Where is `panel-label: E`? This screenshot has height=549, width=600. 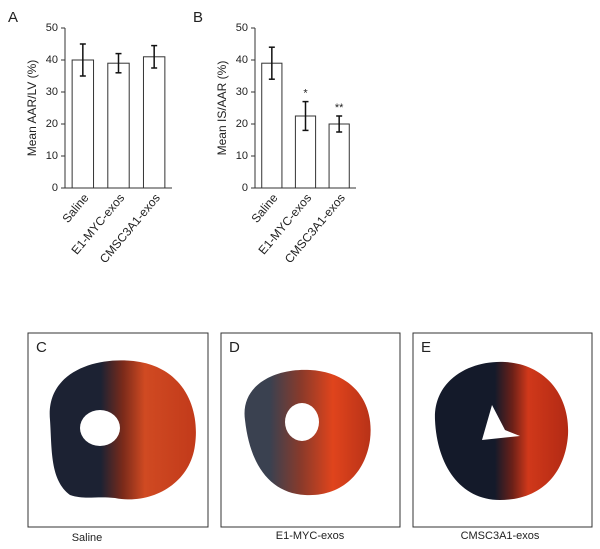
panel-label: E is located at coordinates (426, 347).